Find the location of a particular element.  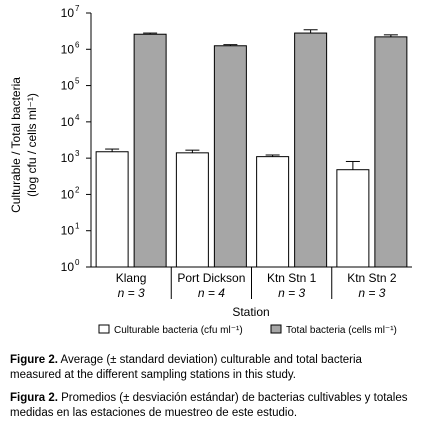

legend-label-1: Total bacteria (cells ml⁻¹) is located at coordinates (341, 330).